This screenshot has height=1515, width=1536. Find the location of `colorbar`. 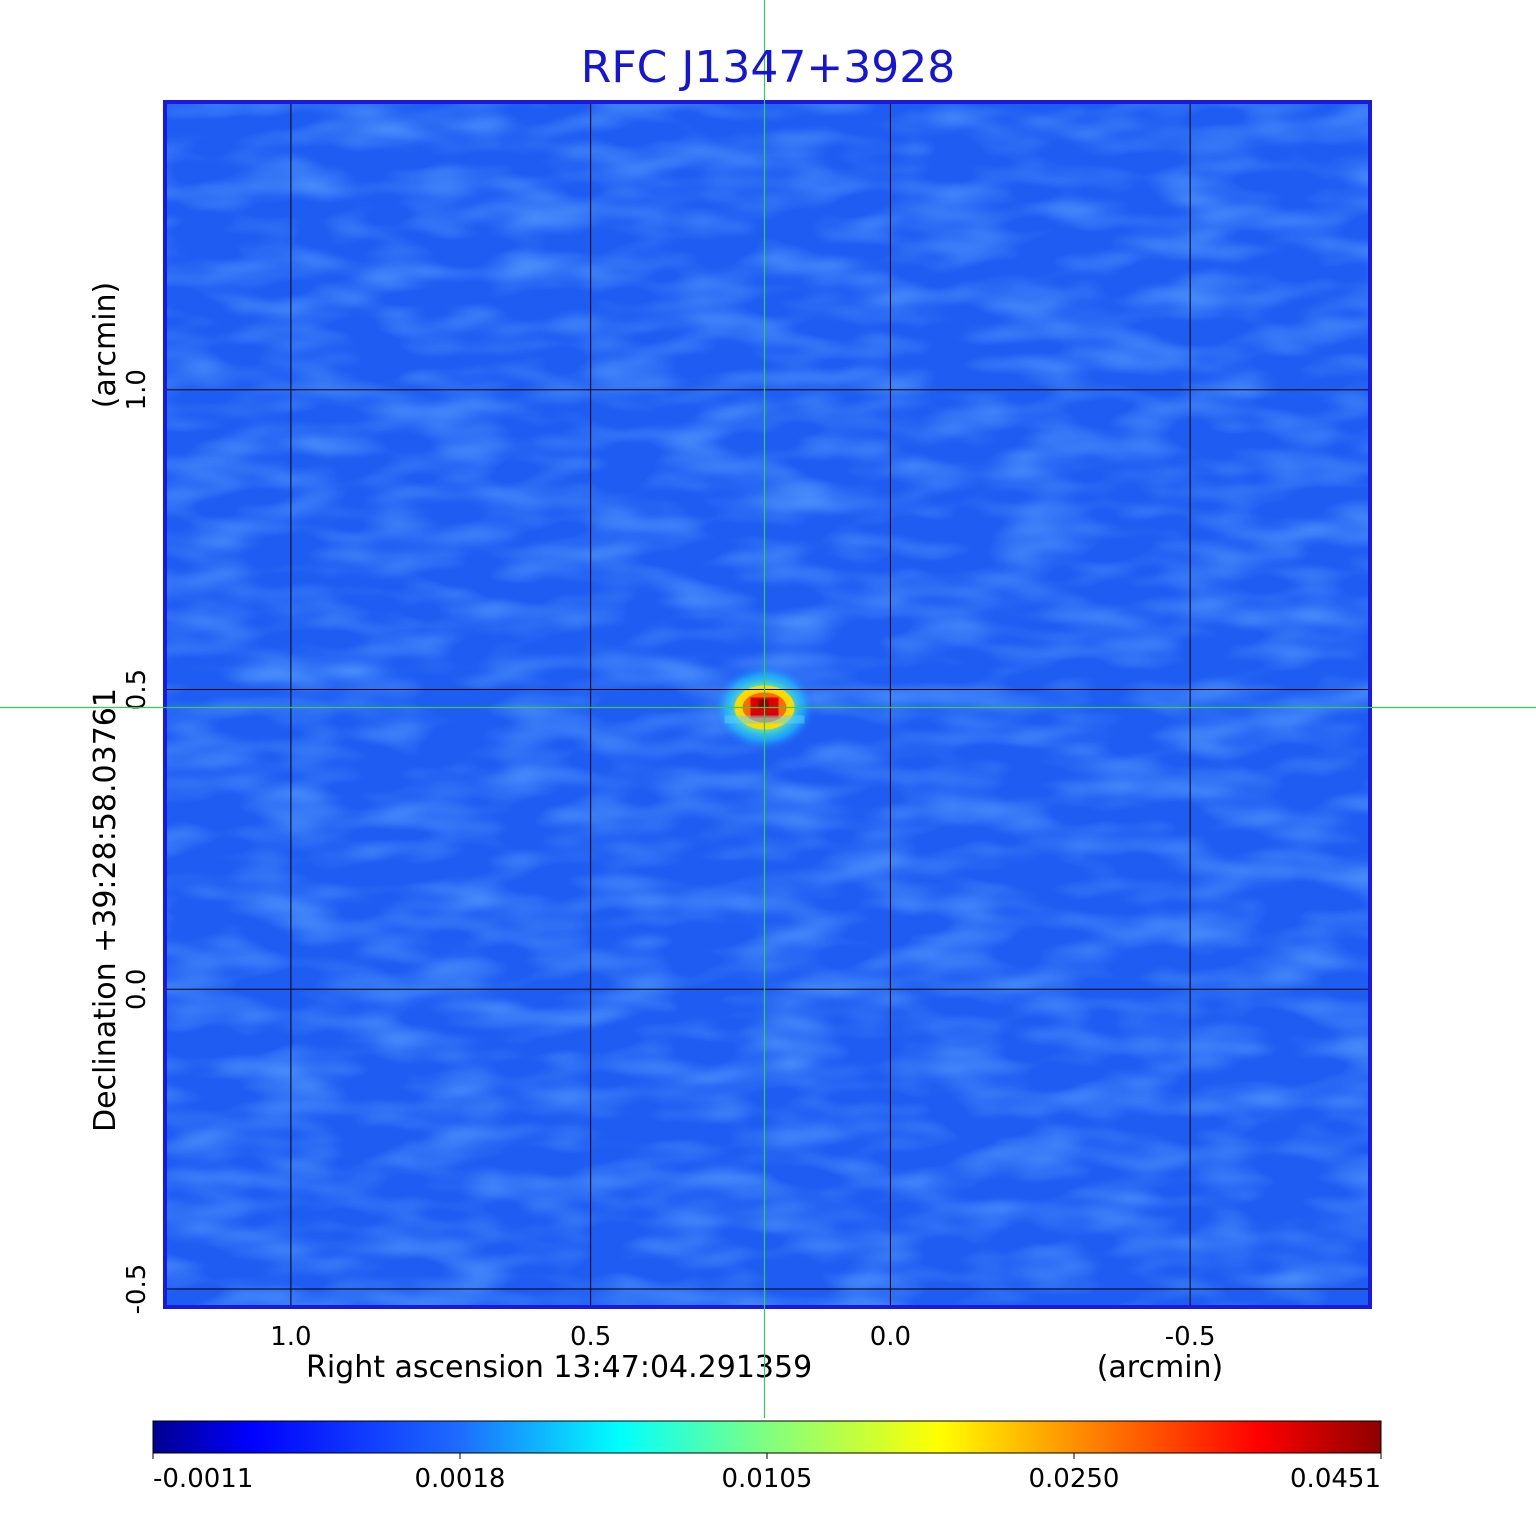

colorbar is located at coordinates (767, 1437).